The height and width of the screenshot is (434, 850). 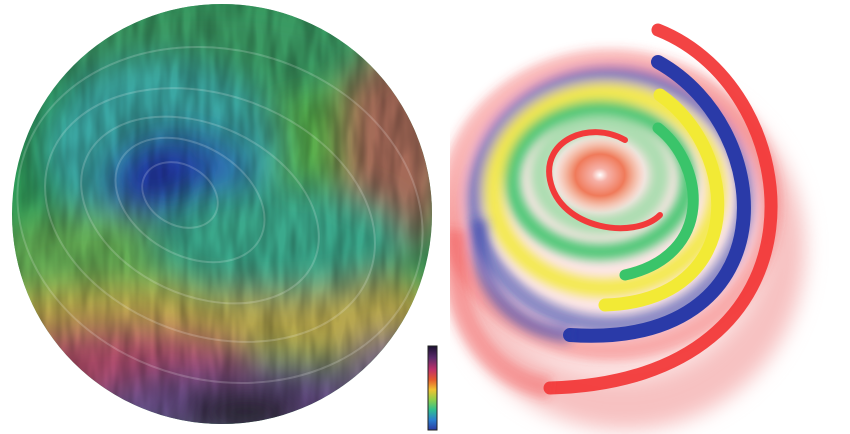 I want to click on blue-tail, so click(x=657, y=199).